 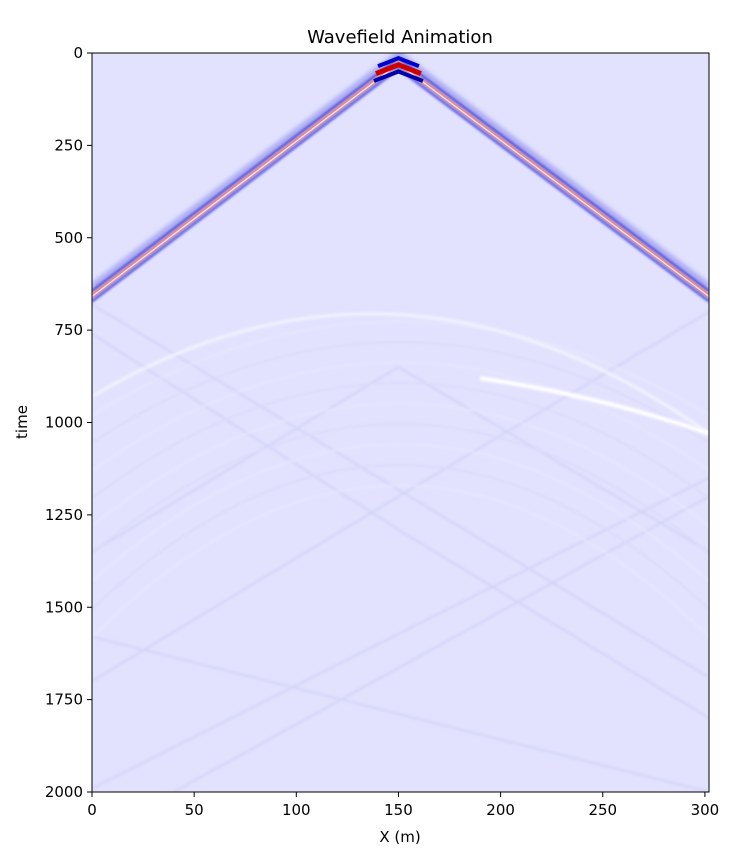 I want to click on reflection-event-strong, so click(x=594, y=406).